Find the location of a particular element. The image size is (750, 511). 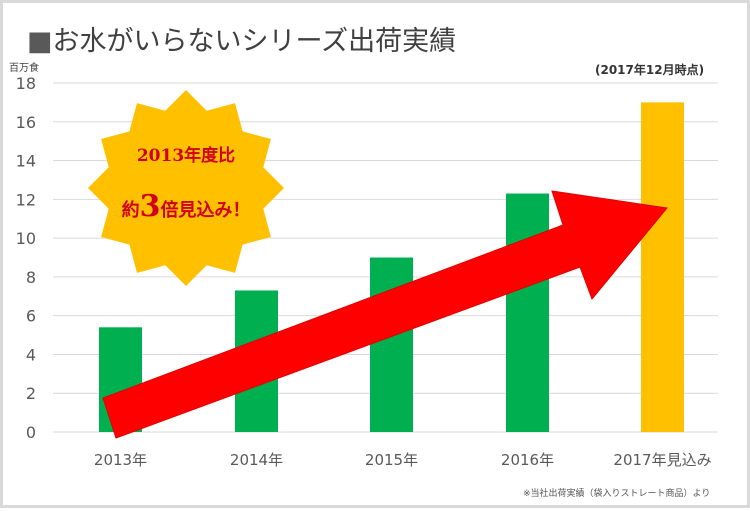

y-tick-label: 12 is located at coordinates (26, 199).